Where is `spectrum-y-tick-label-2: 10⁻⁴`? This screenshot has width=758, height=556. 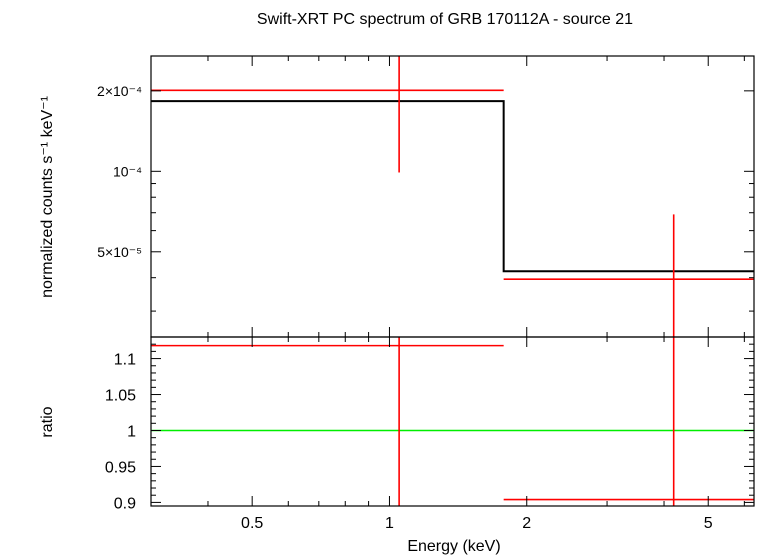
spectrum-y-tick-label-2: 10⁻⁴ is located at coordinates (127, 171).